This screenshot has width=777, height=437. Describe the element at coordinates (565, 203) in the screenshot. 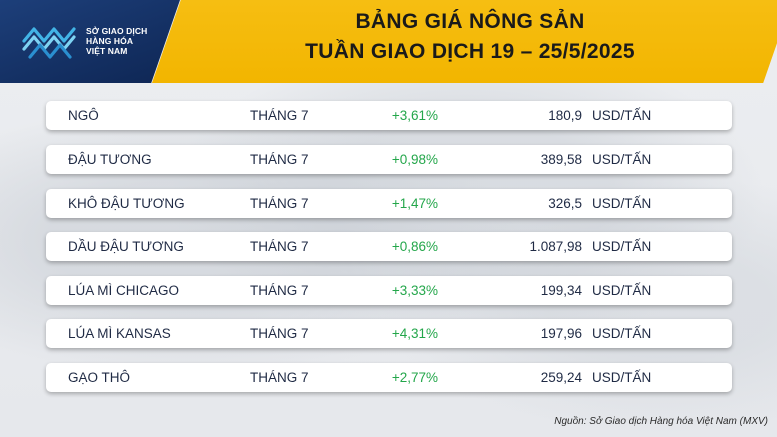

I see `price-value: 326,5` at that location.